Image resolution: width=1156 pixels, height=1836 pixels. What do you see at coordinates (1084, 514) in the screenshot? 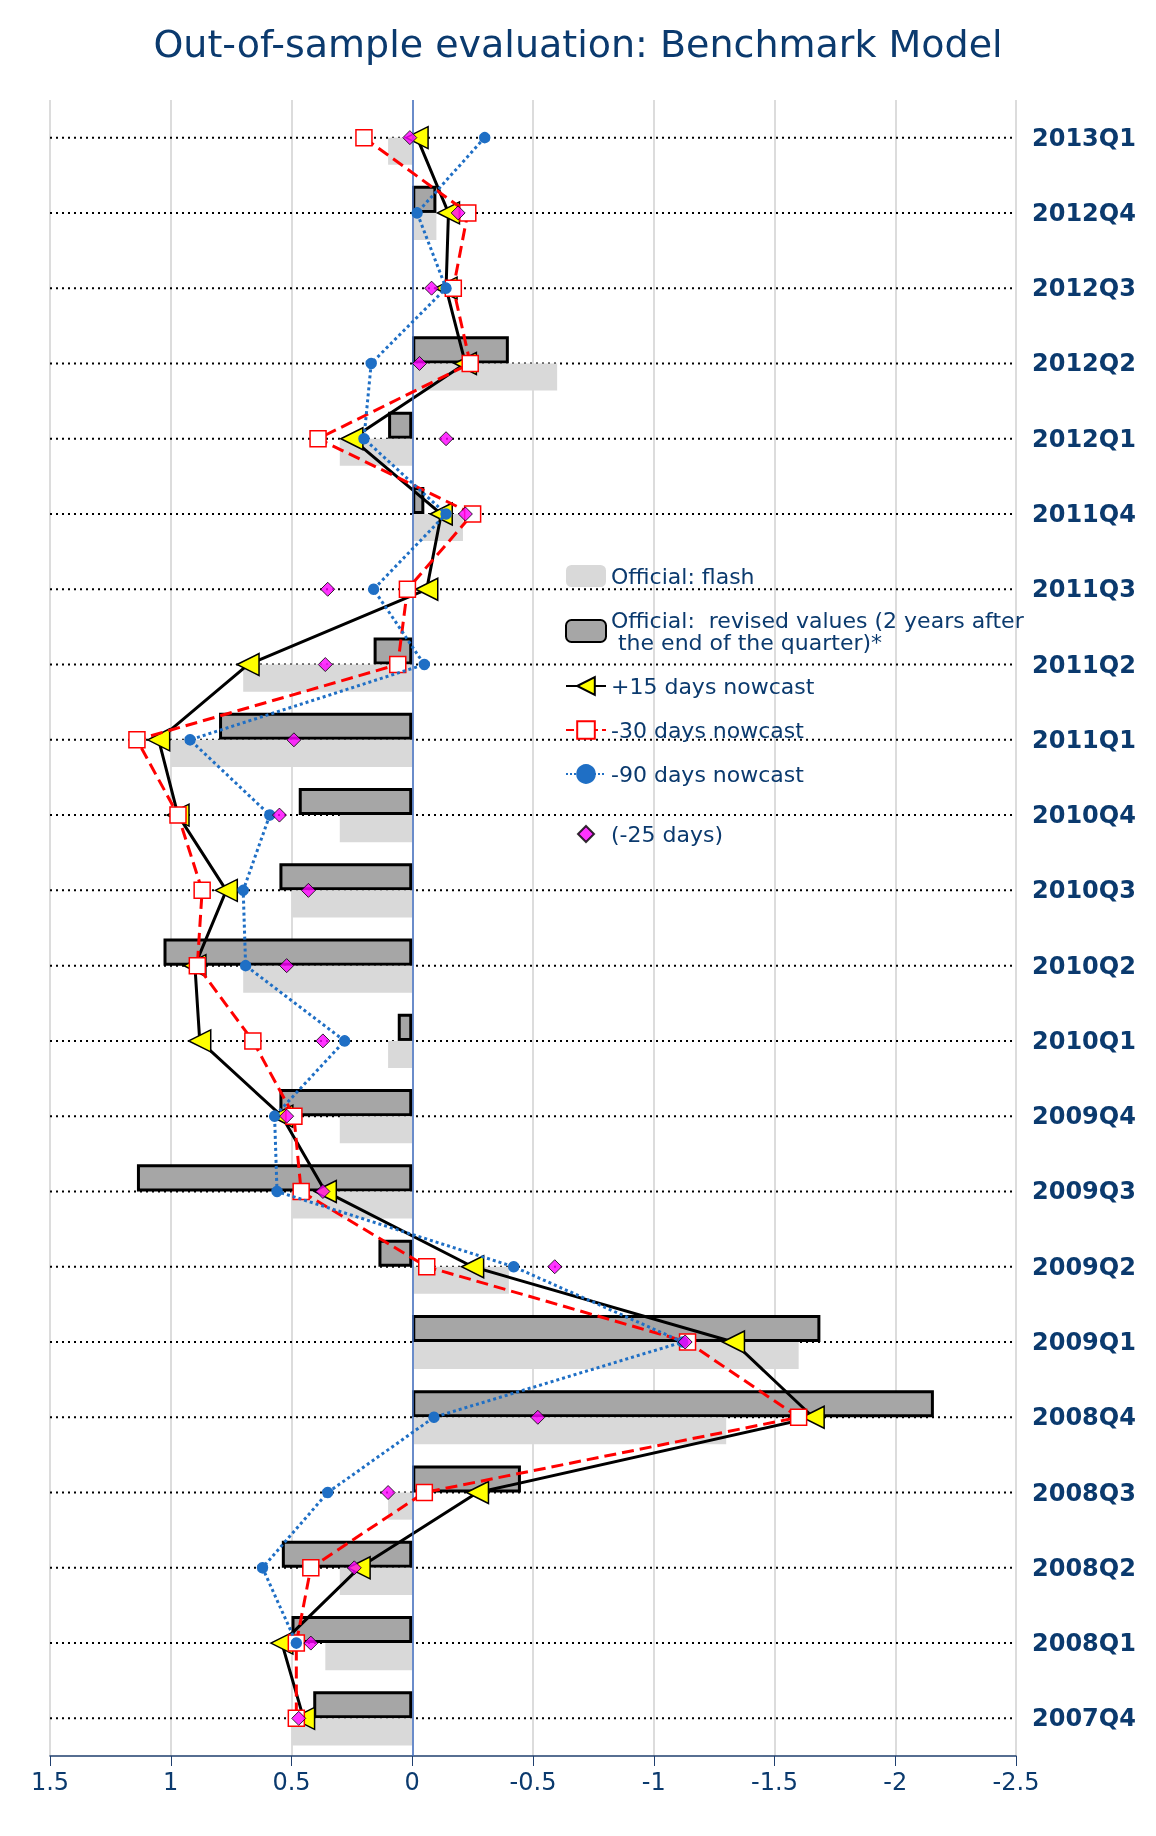
I see `y-tick-label: 2011Q4` at bounding box center [1084, 514].